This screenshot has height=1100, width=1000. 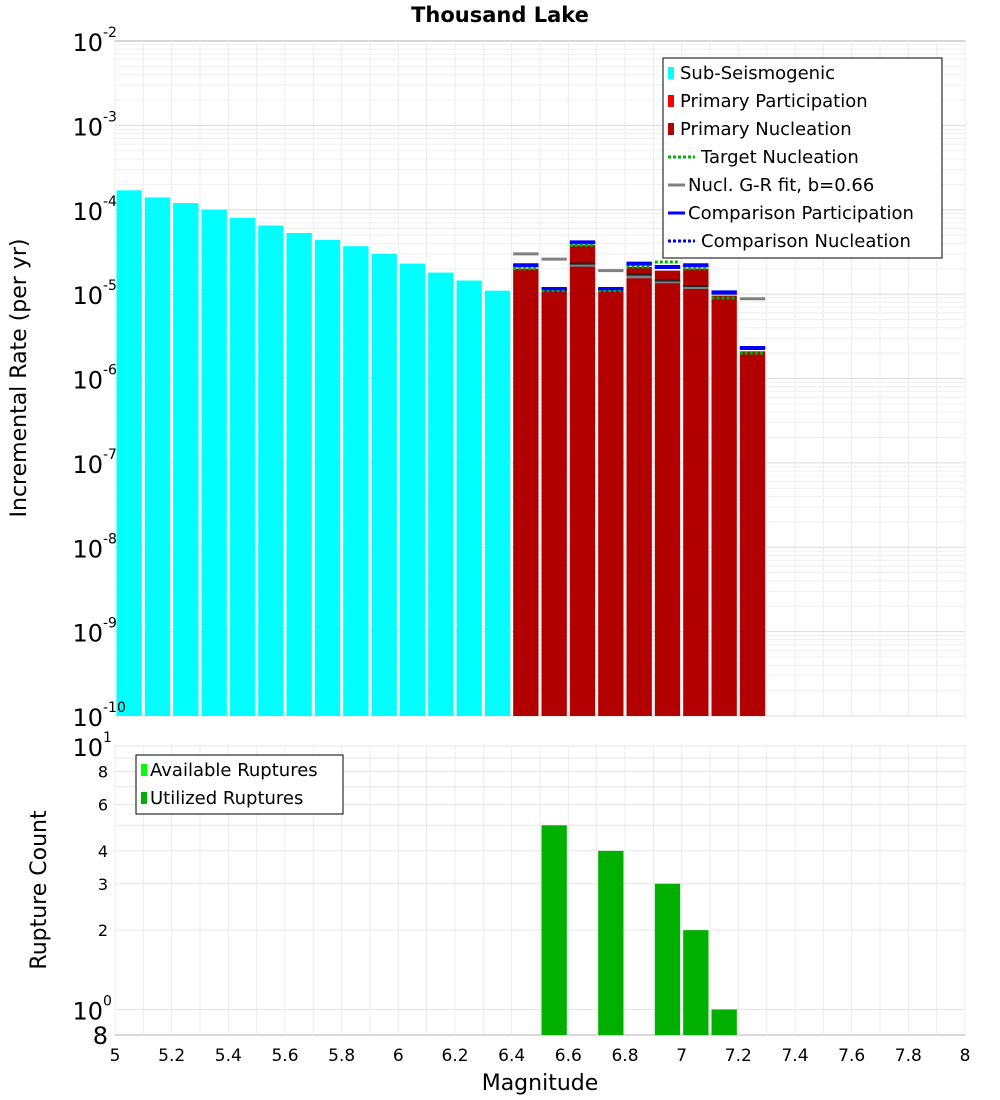 I want to click on y-tick-exponent: -9, so click(x=110, y=624).